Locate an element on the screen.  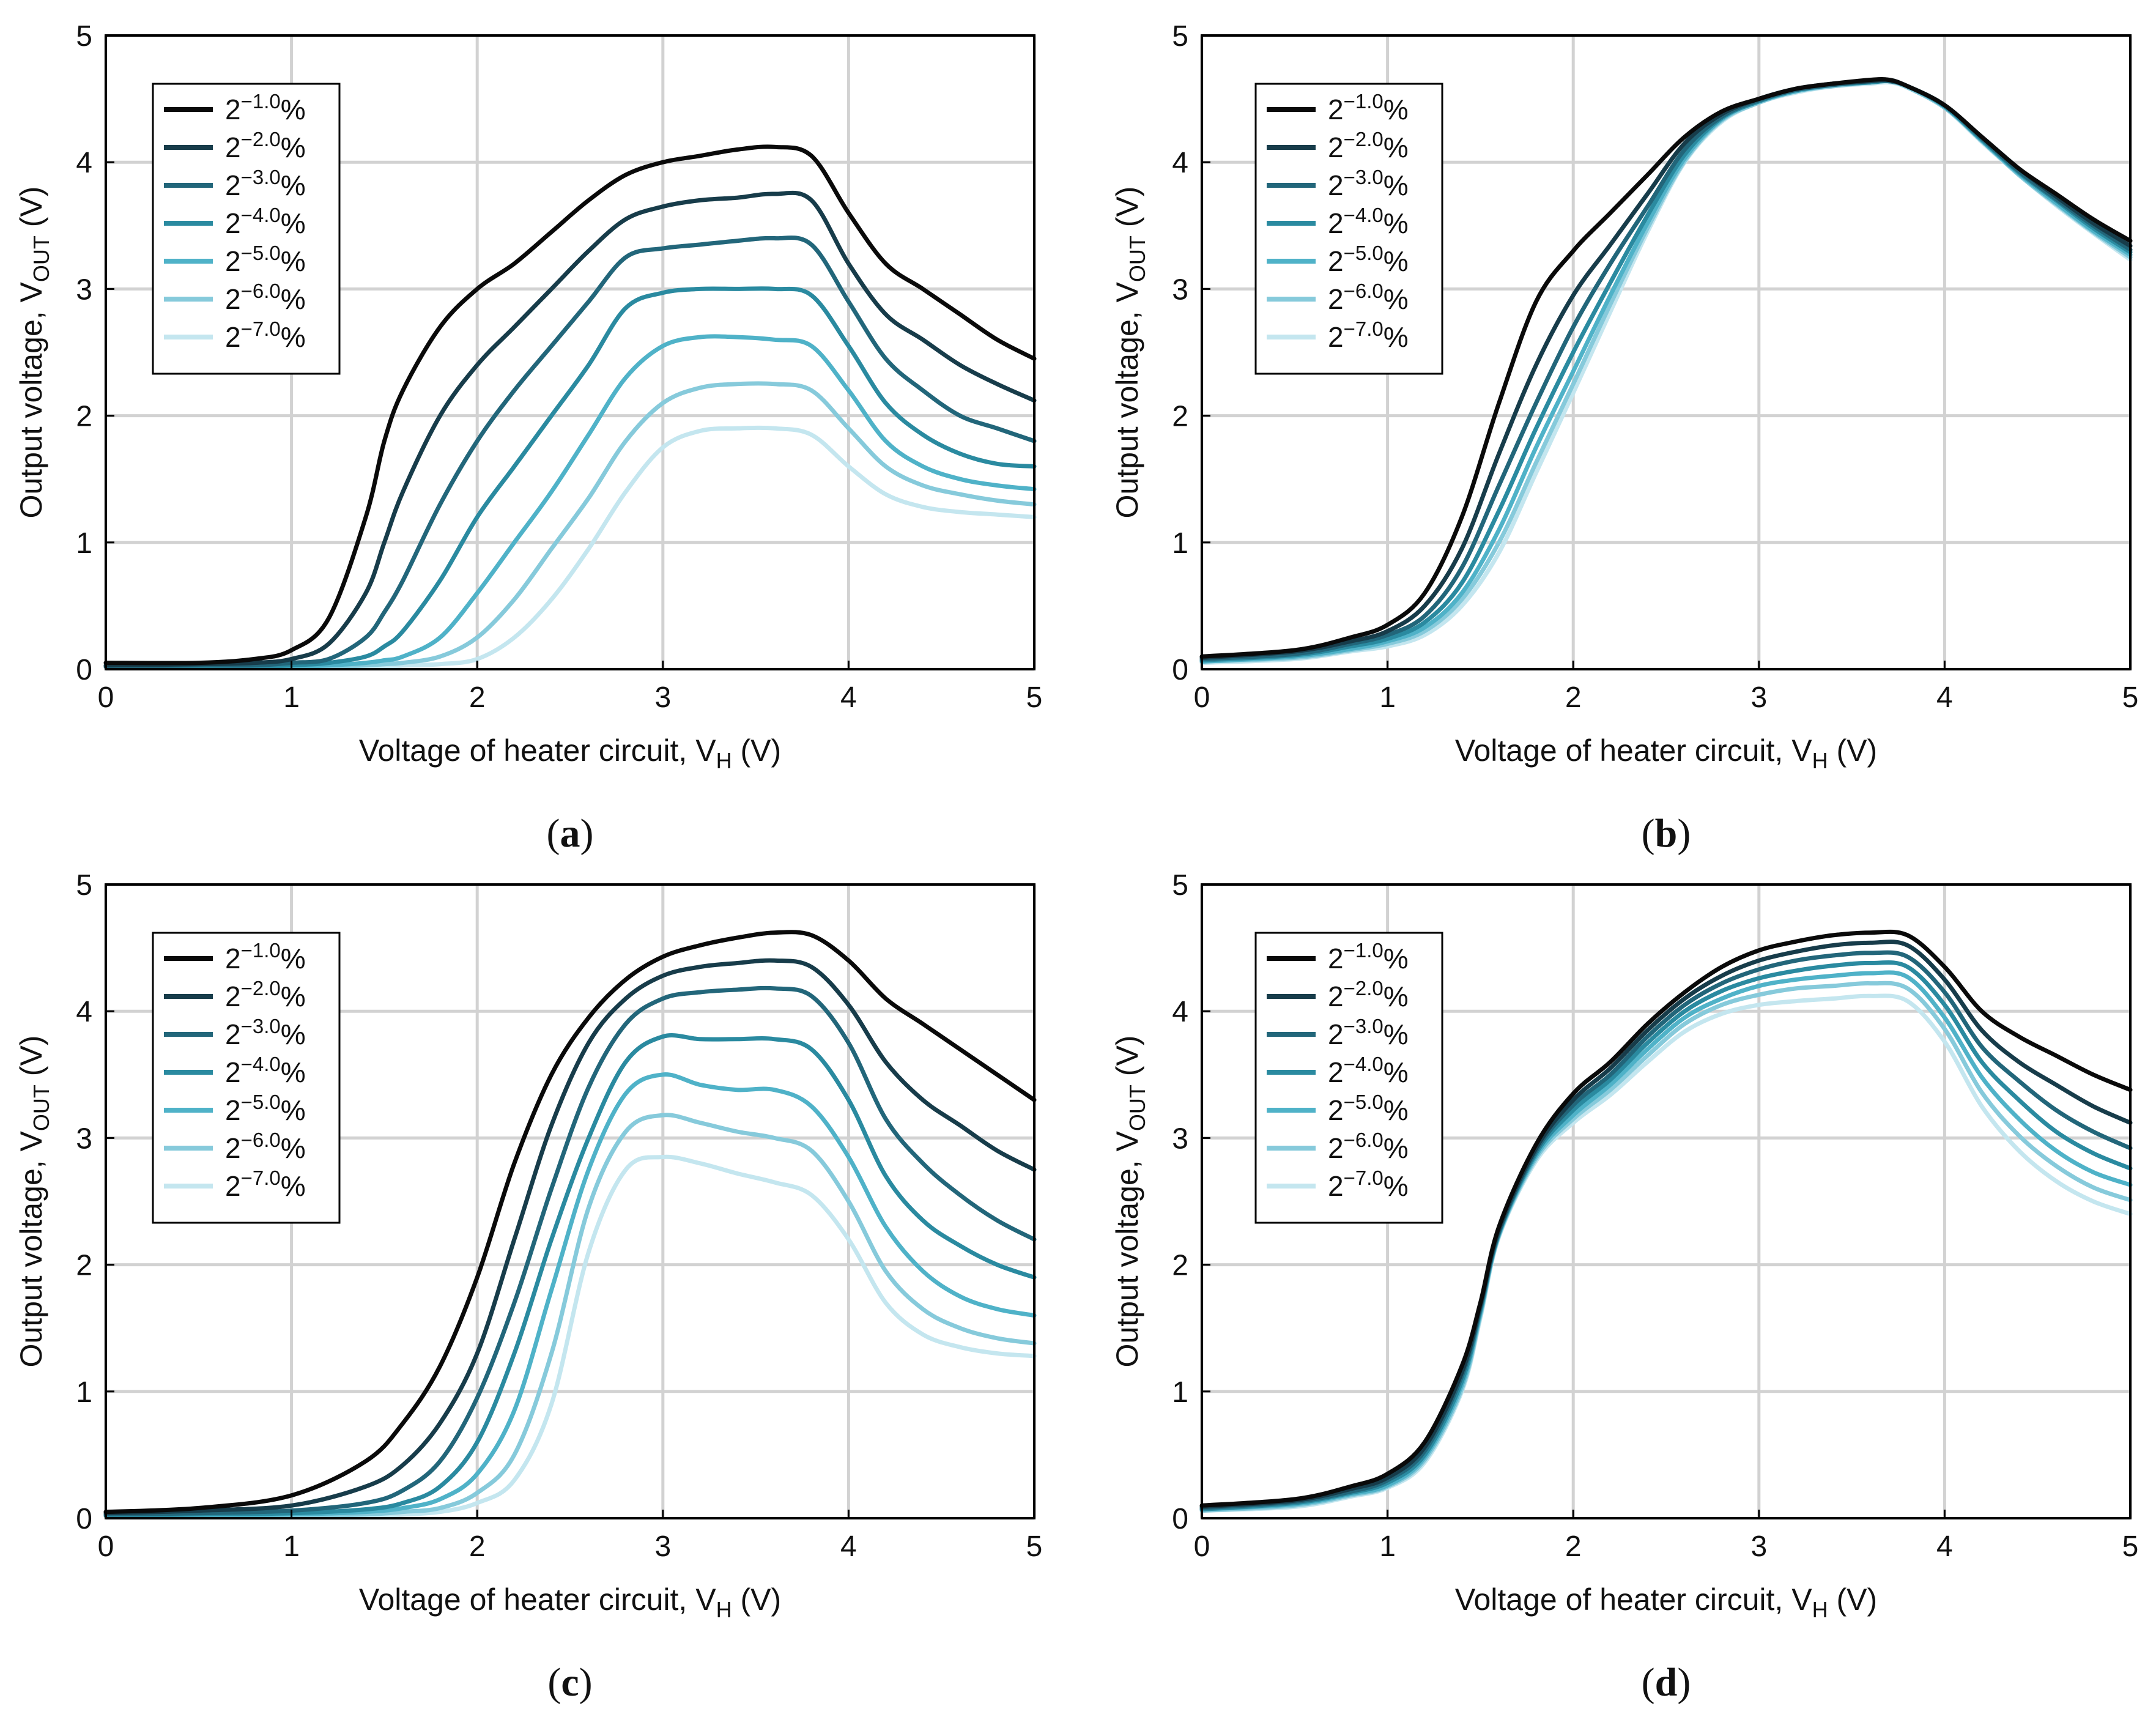
panel-caption: (a) is located at coordinates (570, 834).